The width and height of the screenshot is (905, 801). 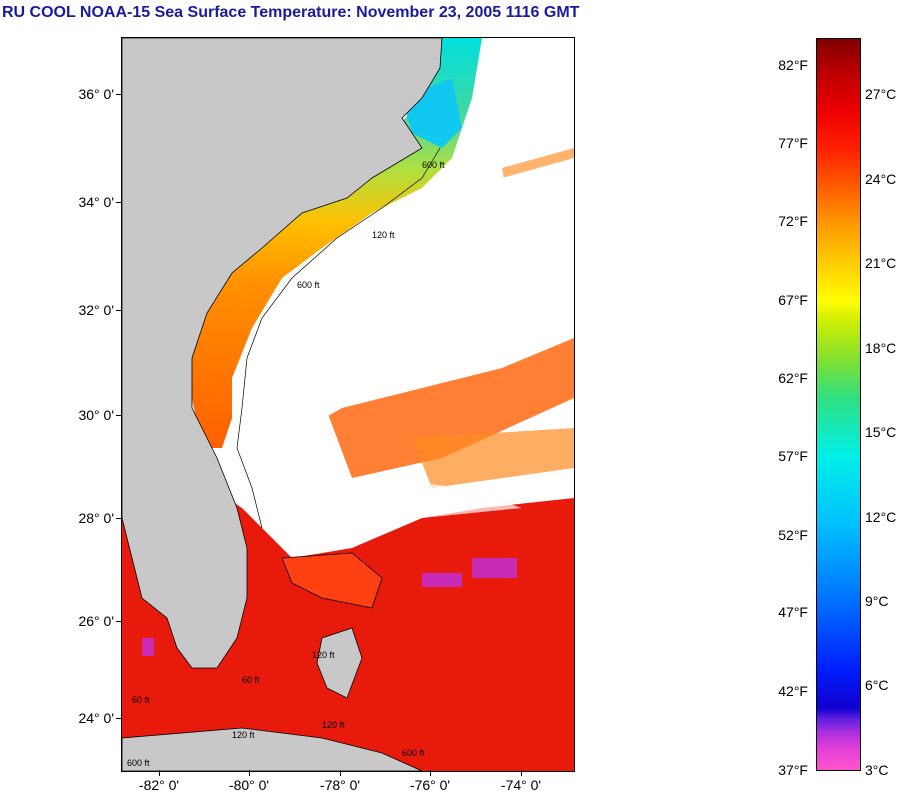 I want to click on purple-cloud-artifacts, so click(x=329, y=607).